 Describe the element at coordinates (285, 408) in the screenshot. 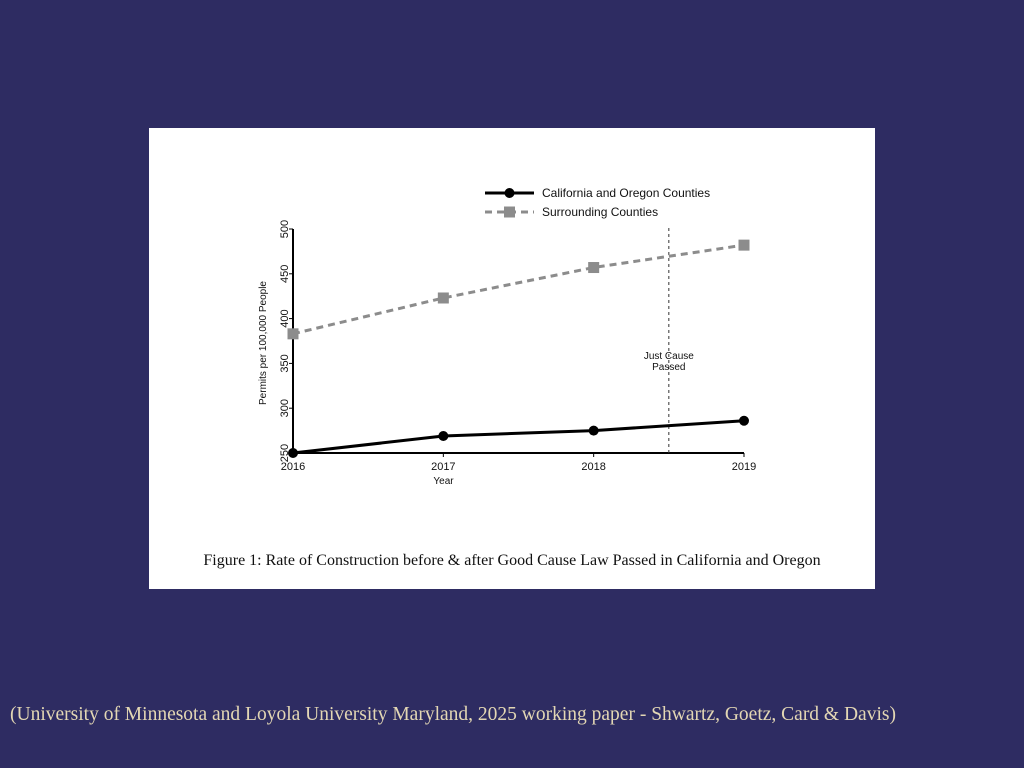

I see `y-tick-label: 300` at that location.